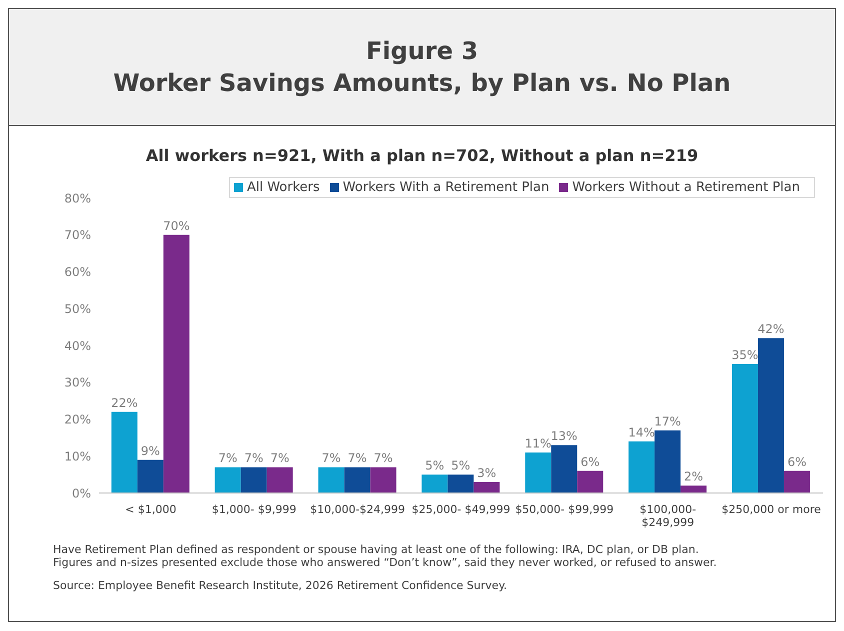 The image size is (844, 631). What do you see at coordinates (564, 436) in the screenshot?
I see `data-label: 13%` at bounding box center [564, 436].